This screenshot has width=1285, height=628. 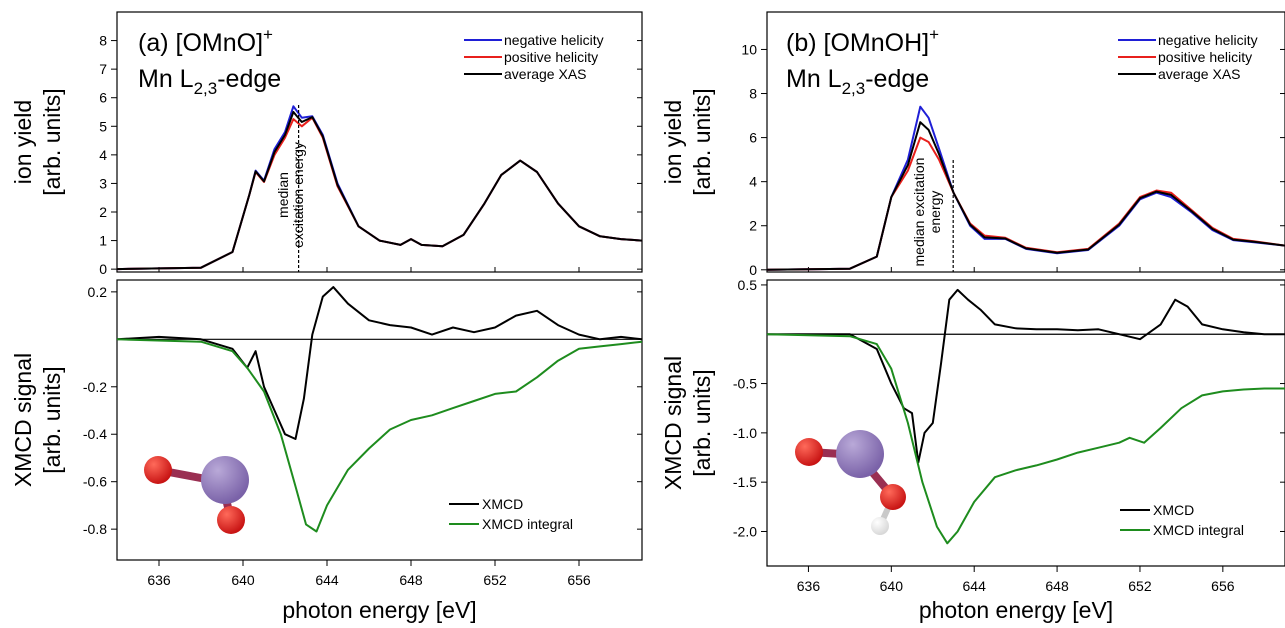 I want to click on lower-y-tick-label: -1.0, so click(x=745, y=433).